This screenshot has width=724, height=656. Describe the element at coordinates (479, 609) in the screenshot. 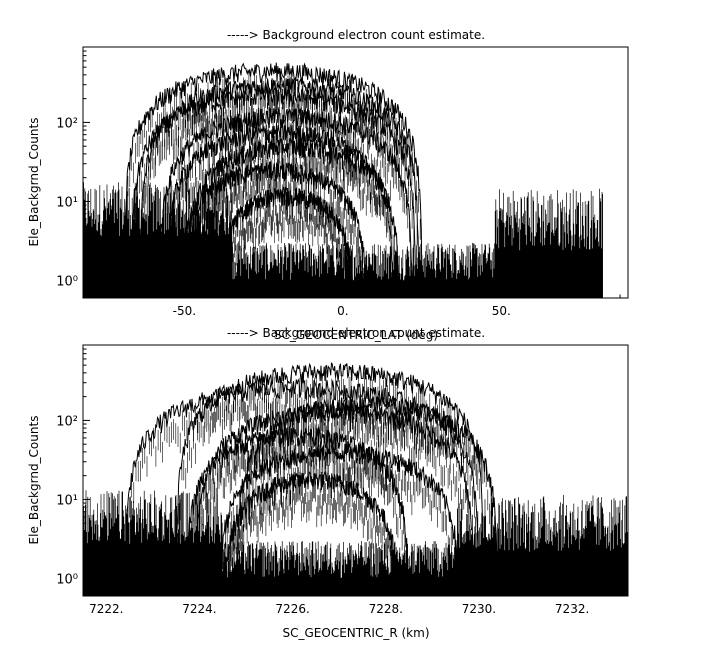

I see `x-tick-label: 7230.` at that location.